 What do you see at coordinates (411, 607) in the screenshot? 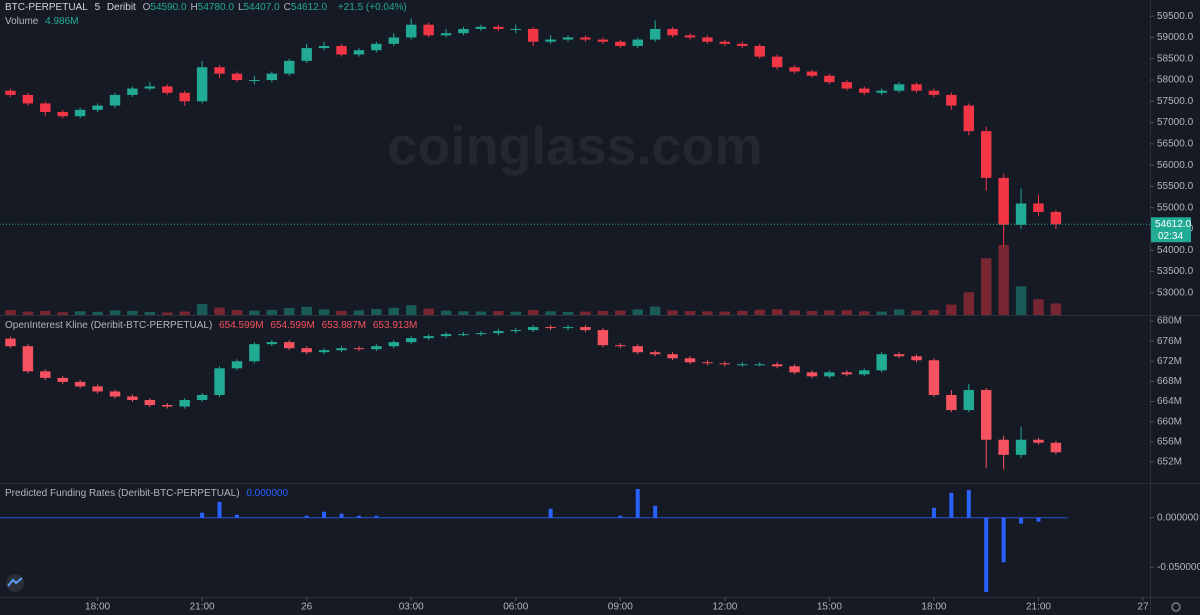
I see `x-tick-label: 03:00` at bounding box center [411, 607].